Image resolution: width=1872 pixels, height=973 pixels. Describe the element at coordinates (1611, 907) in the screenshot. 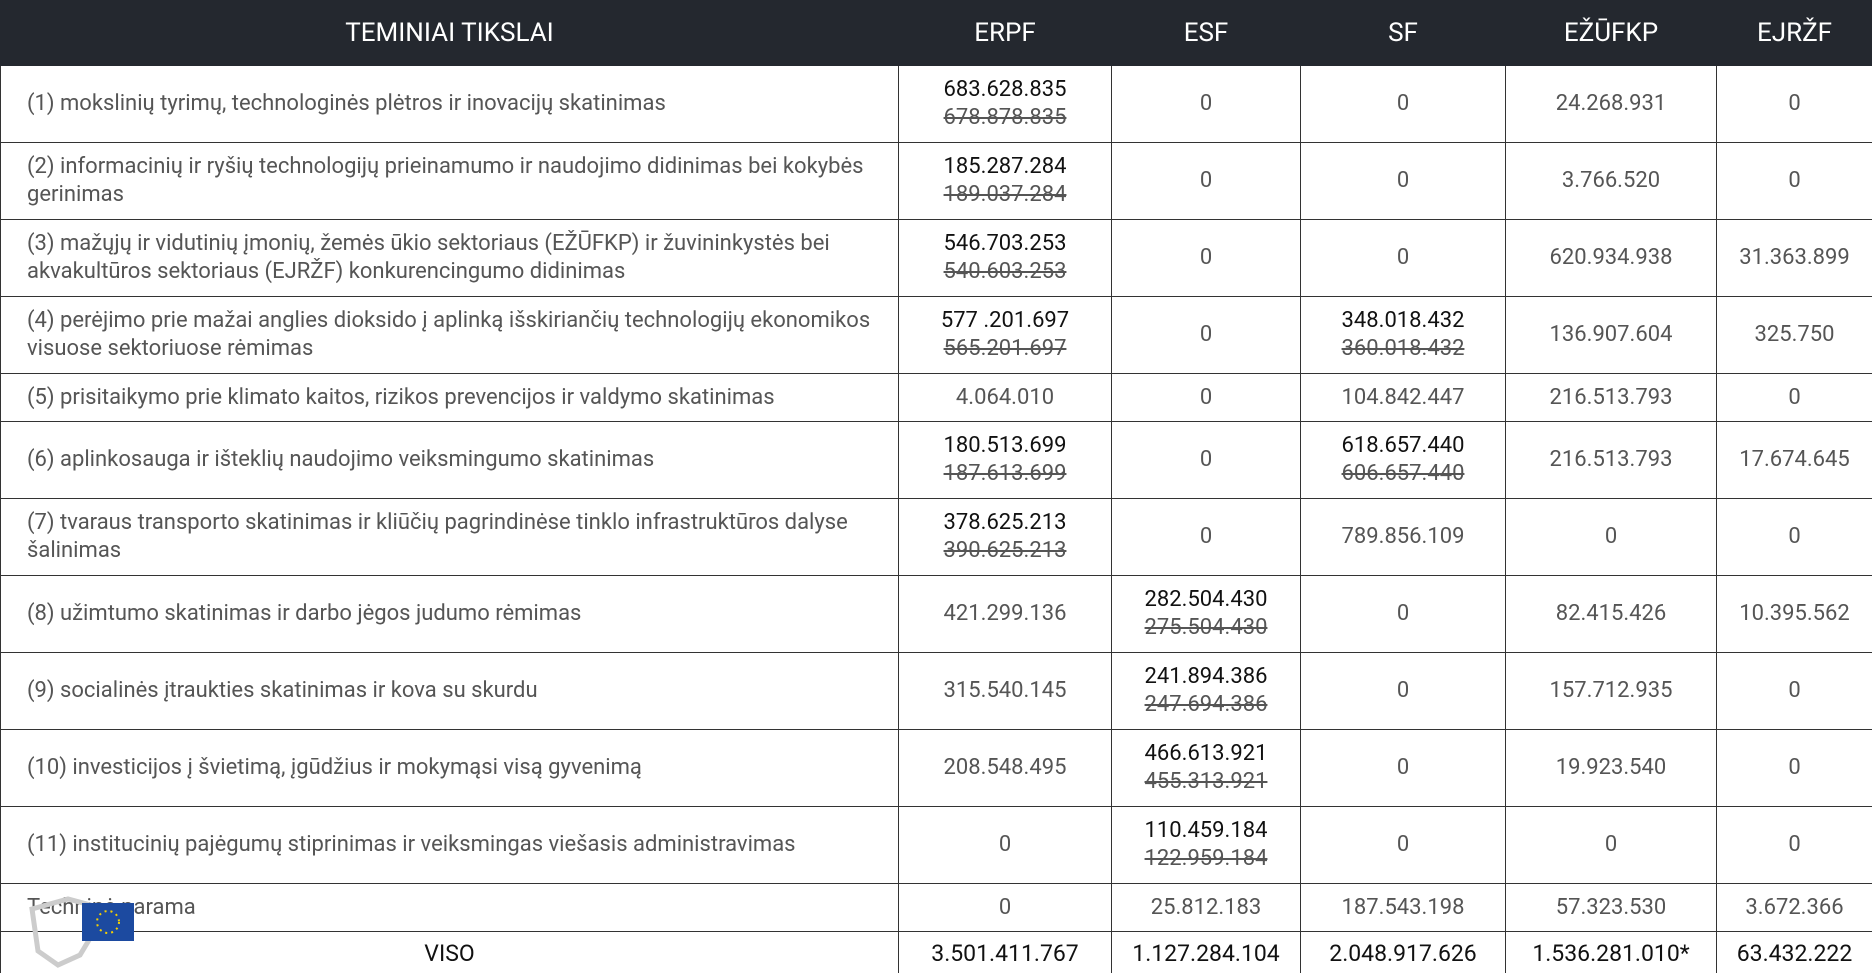

I see `cell: 57.323.530` at that location.